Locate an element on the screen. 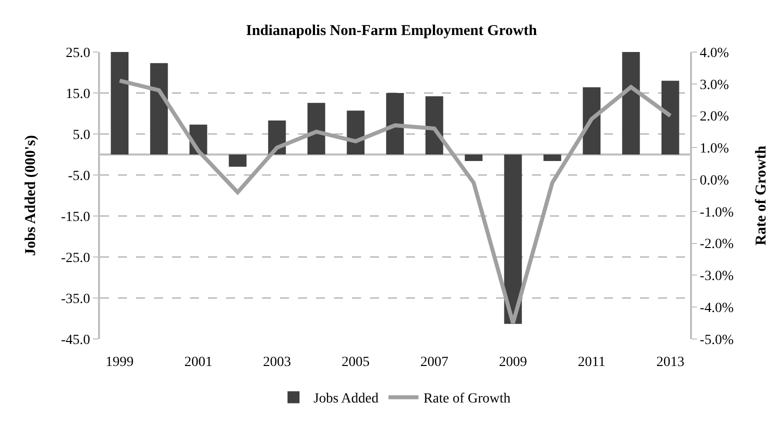  y-axis-title: Jobs Added (000's) is located at coordinates (30, 195).